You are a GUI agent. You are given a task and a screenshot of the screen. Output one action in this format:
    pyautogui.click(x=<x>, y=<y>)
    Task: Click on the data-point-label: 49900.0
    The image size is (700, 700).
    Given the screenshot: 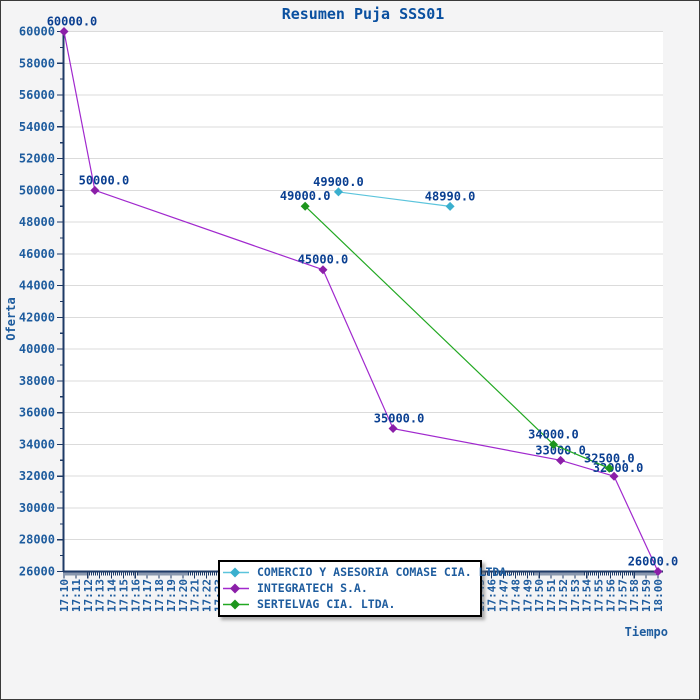 What is the action you would take?
    pyautogui.click(x=338, y=182)
    